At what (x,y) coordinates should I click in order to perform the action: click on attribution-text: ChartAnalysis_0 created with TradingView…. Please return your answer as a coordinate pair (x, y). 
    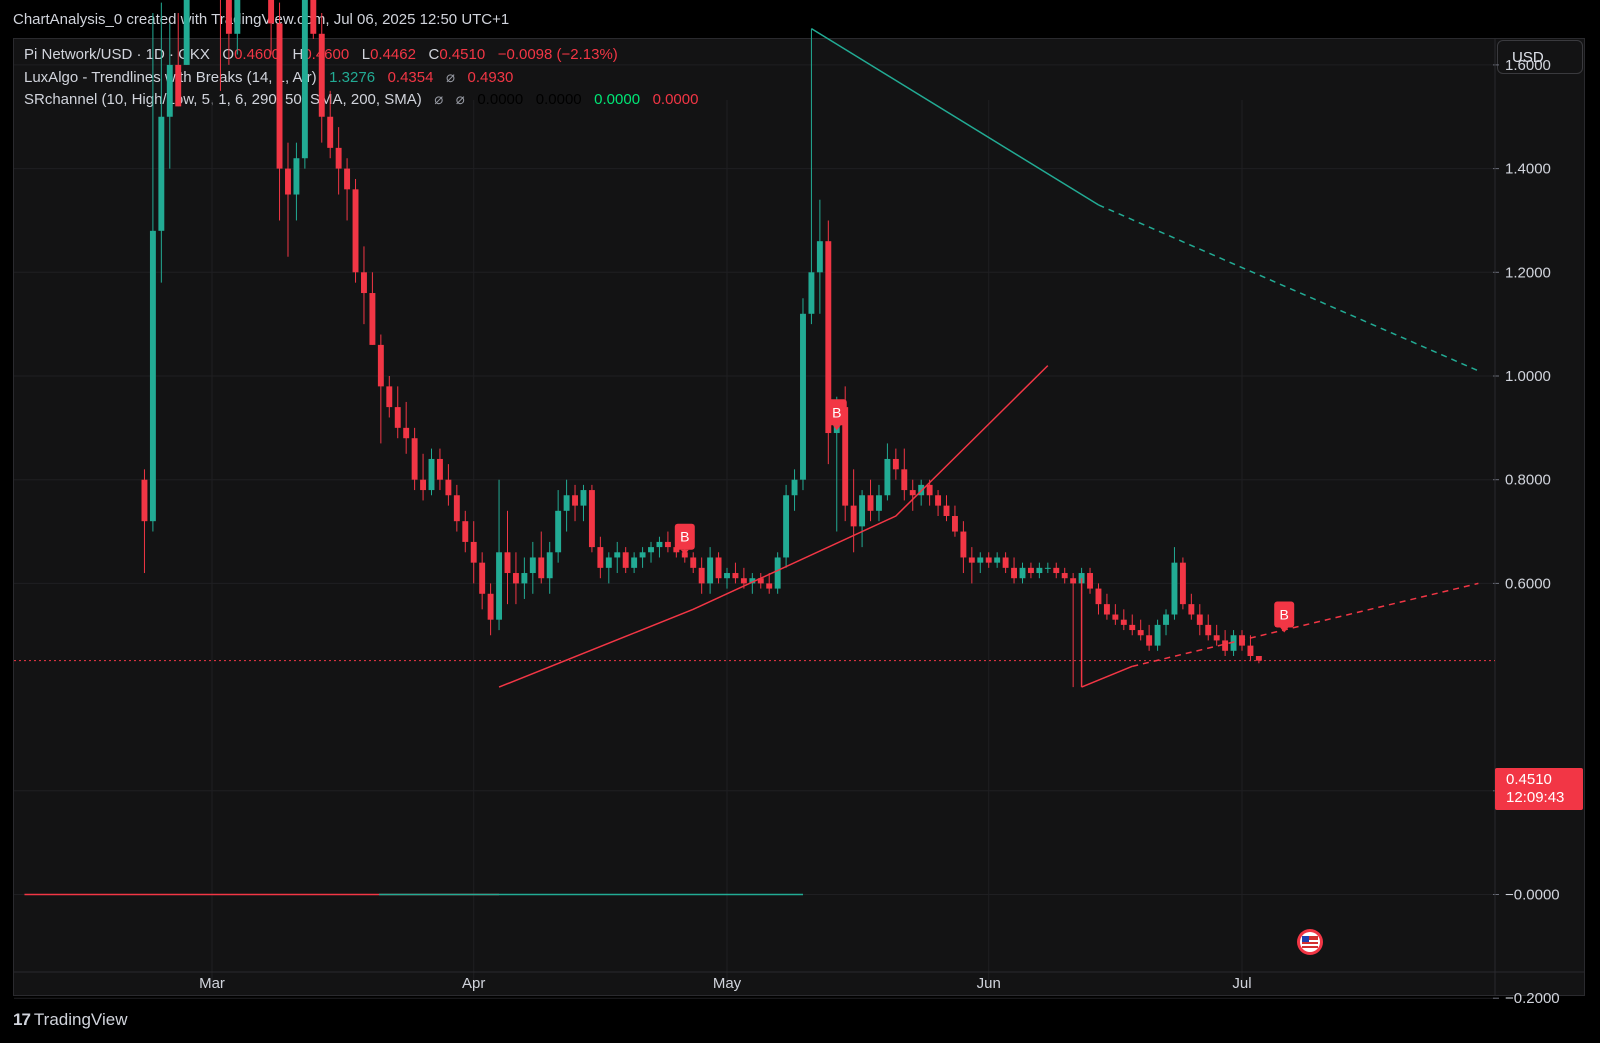
    Looking at the image, I should click on (261, 19).